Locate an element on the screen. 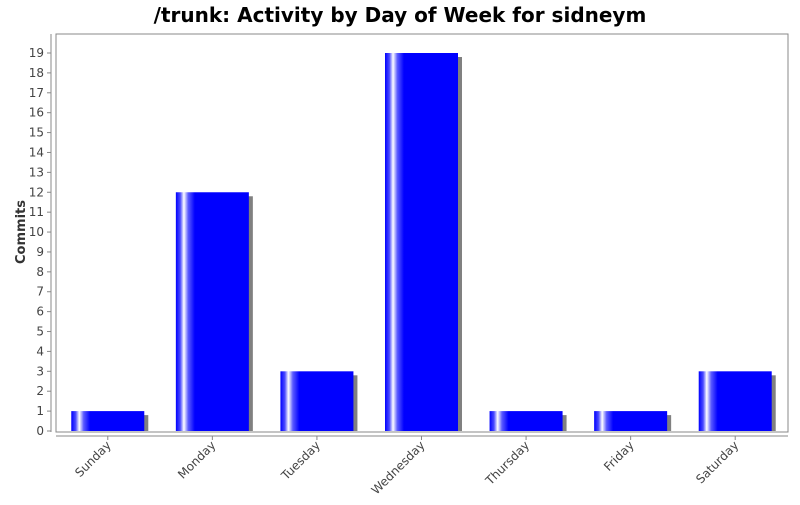  y-tick-label: 11 is located at coordinates (36, 212).